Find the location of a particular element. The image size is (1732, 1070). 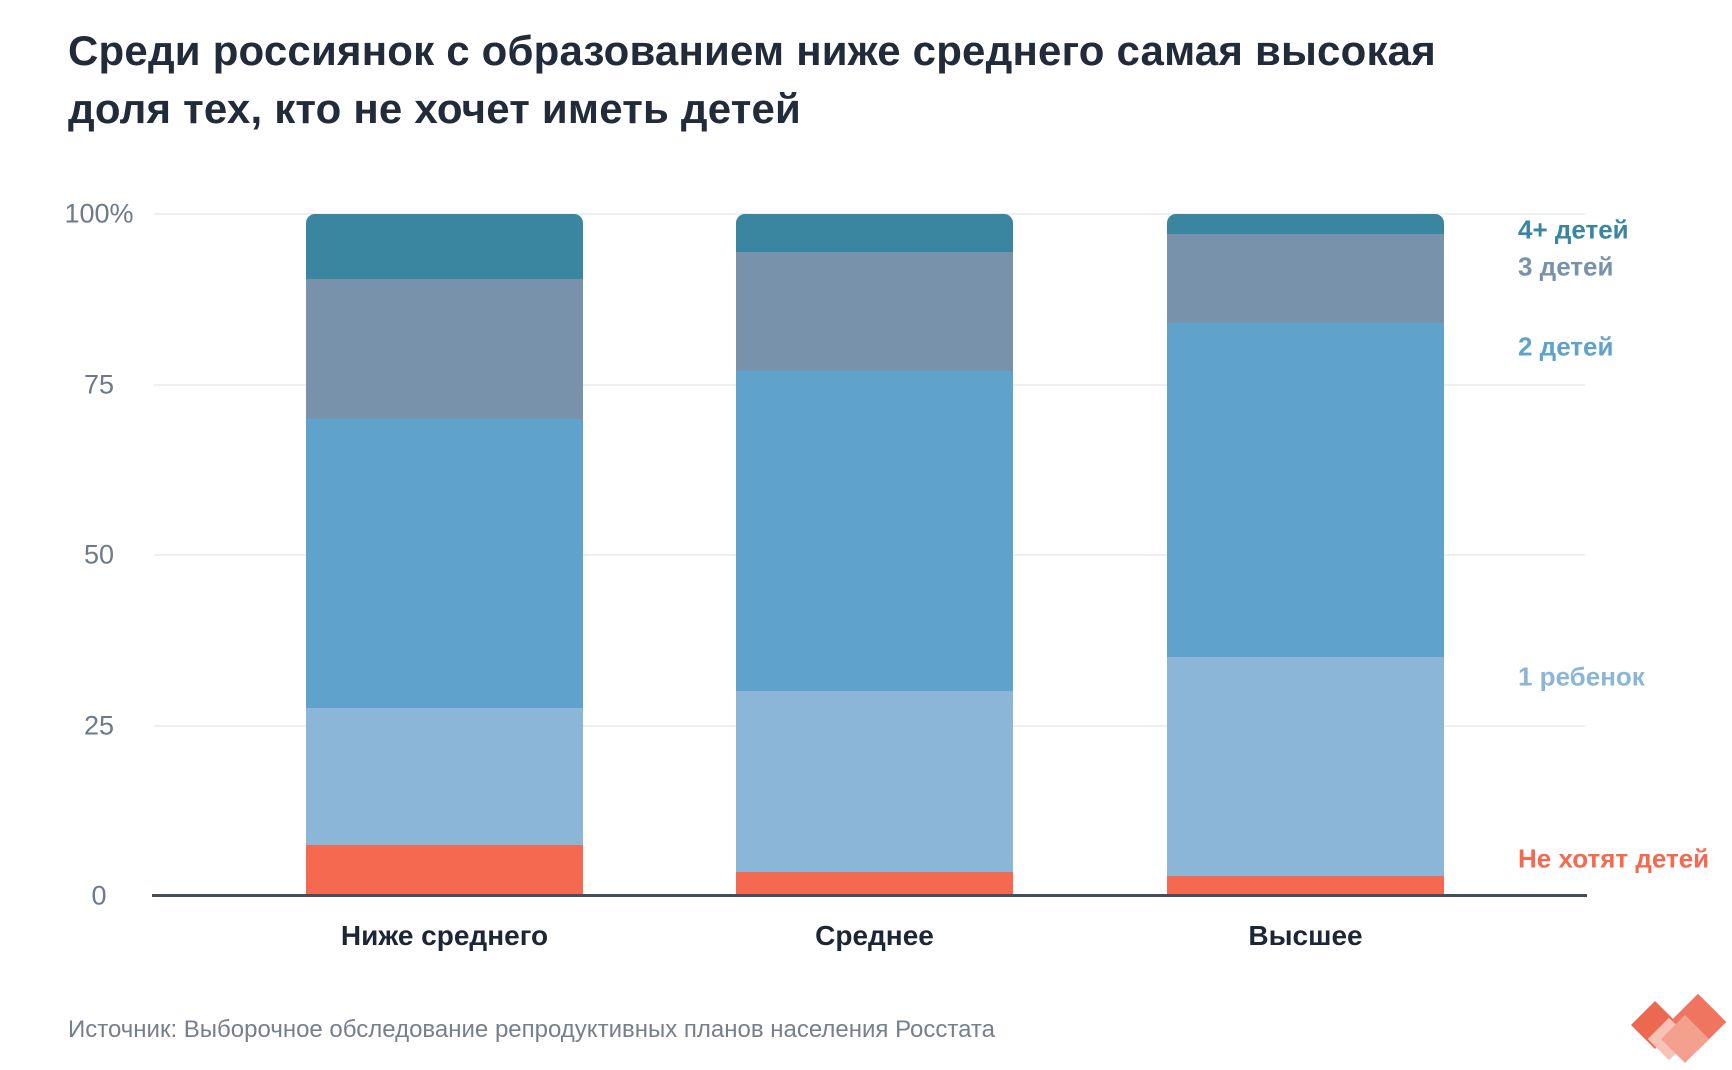

y-tick-label-25: 25 is located at coordinates (99, 725).